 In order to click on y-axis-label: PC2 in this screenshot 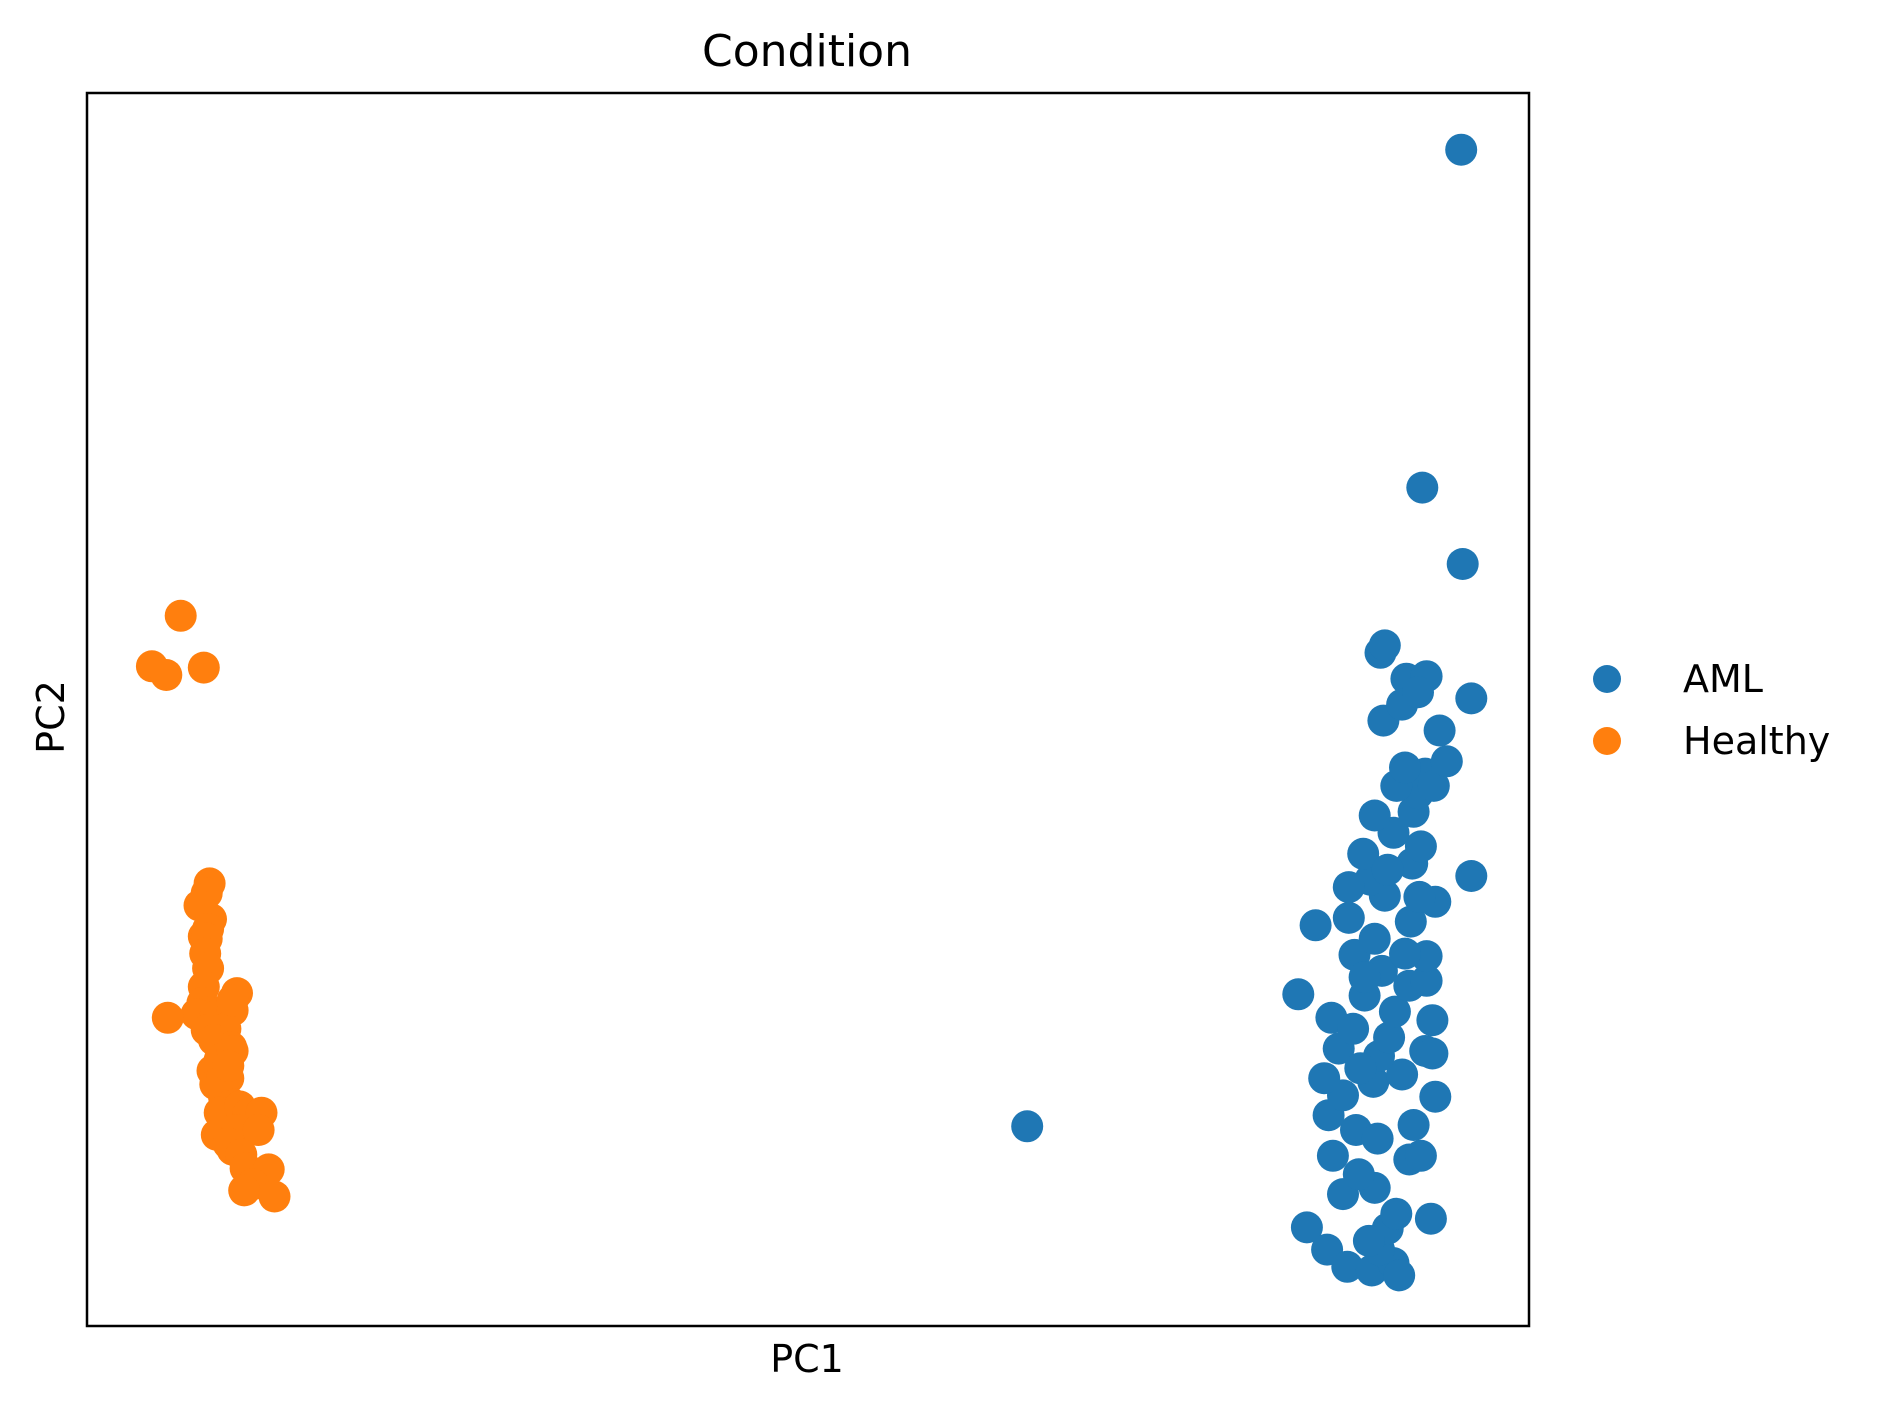, I will do `click(51, 717)`.